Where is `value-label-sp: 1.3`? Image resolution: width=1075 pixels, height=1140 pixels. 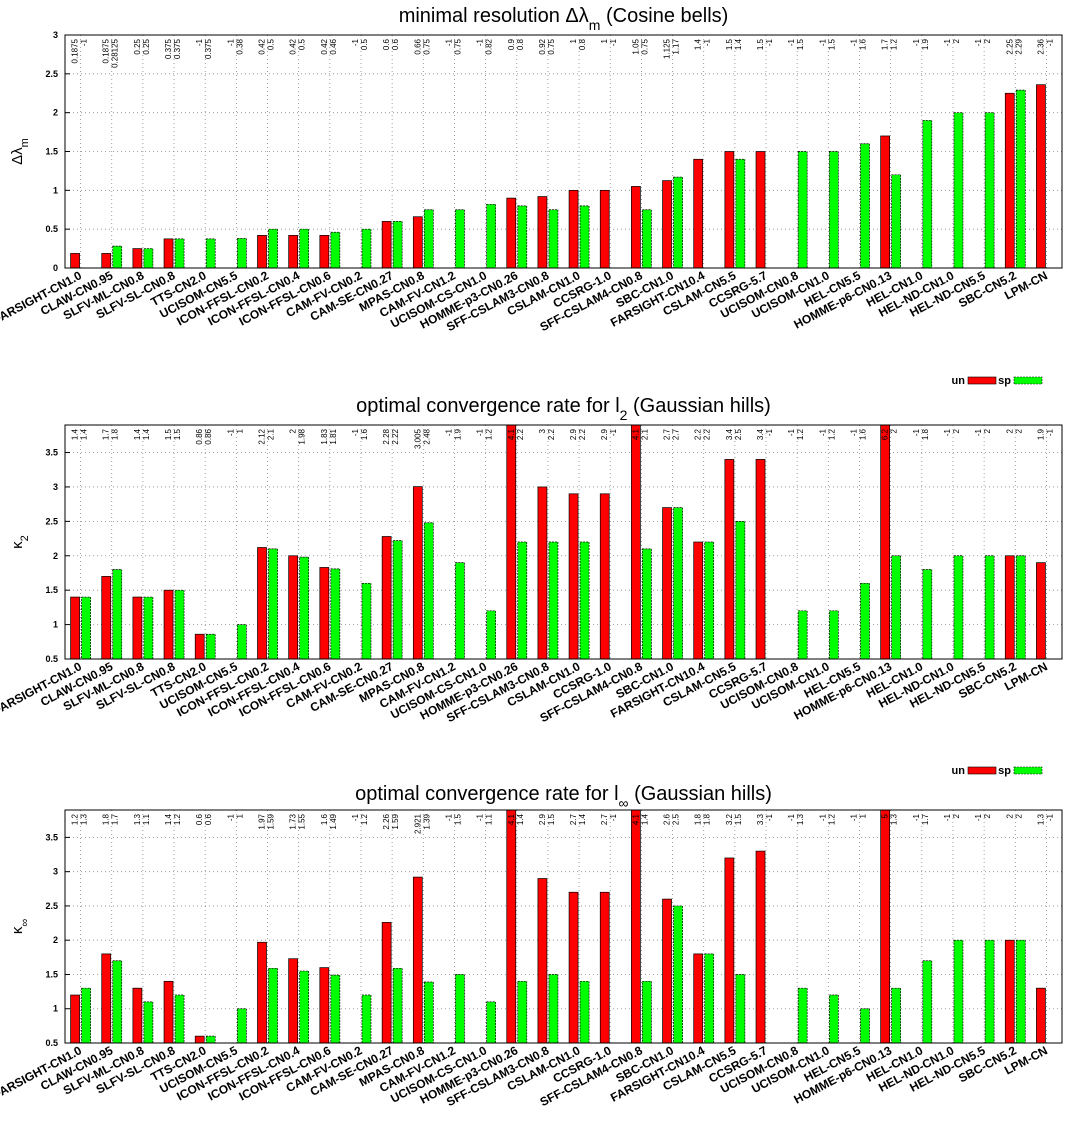 value-label-sp: 1.3 is located at coordinates (894, 819).